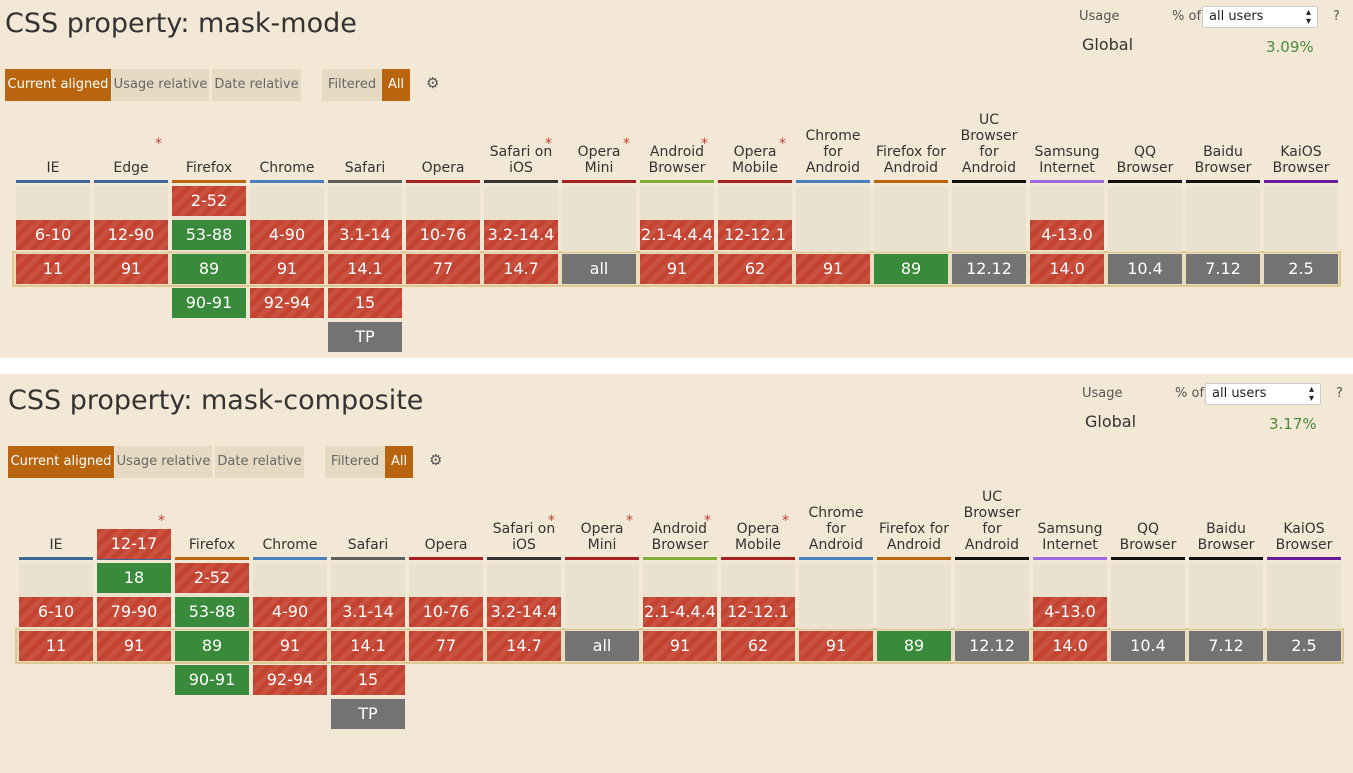 This screenshot has width=1353, height=773. Describe the element at coordinates (521, 144) in the screenshot. I see `browser-header: Safari on iOS *` at that location.